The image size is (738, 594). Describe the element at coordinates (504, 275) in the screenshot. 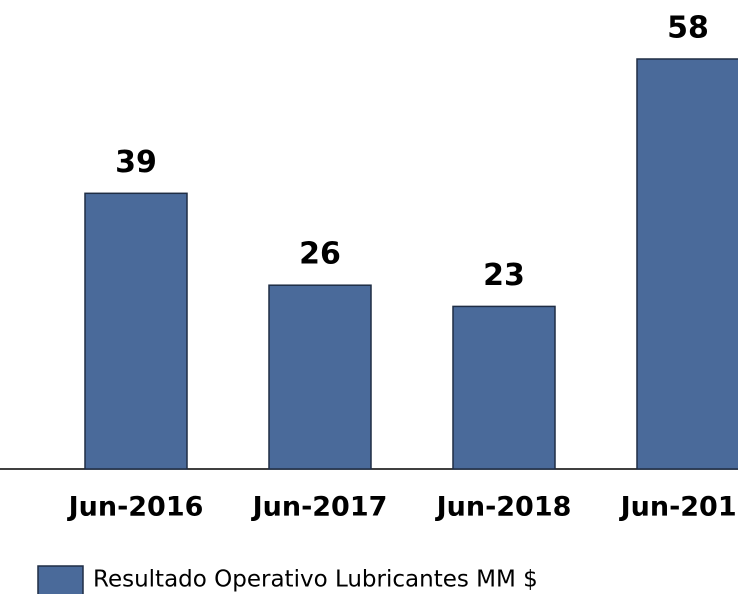

I see `data-label: 23` at that location.